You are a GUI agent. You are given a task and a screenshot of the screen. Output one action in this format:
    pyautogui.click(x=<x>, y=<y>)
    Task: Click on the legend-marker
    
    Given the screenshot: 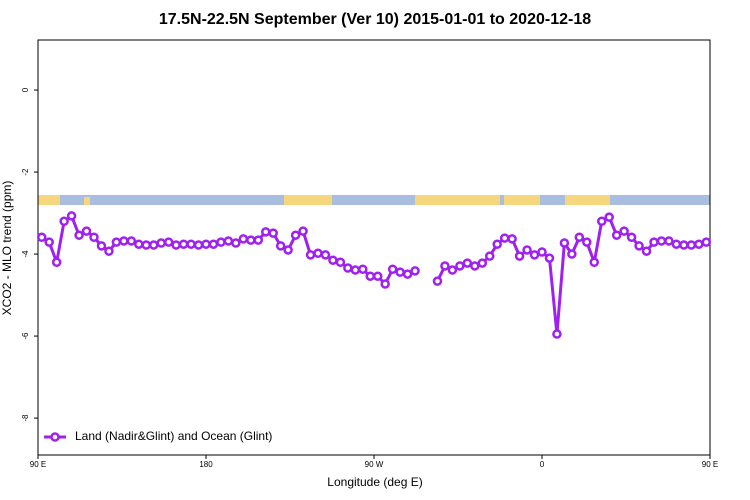 What is the action you would take?
    pyautogui.click(x=55, y=437)
    